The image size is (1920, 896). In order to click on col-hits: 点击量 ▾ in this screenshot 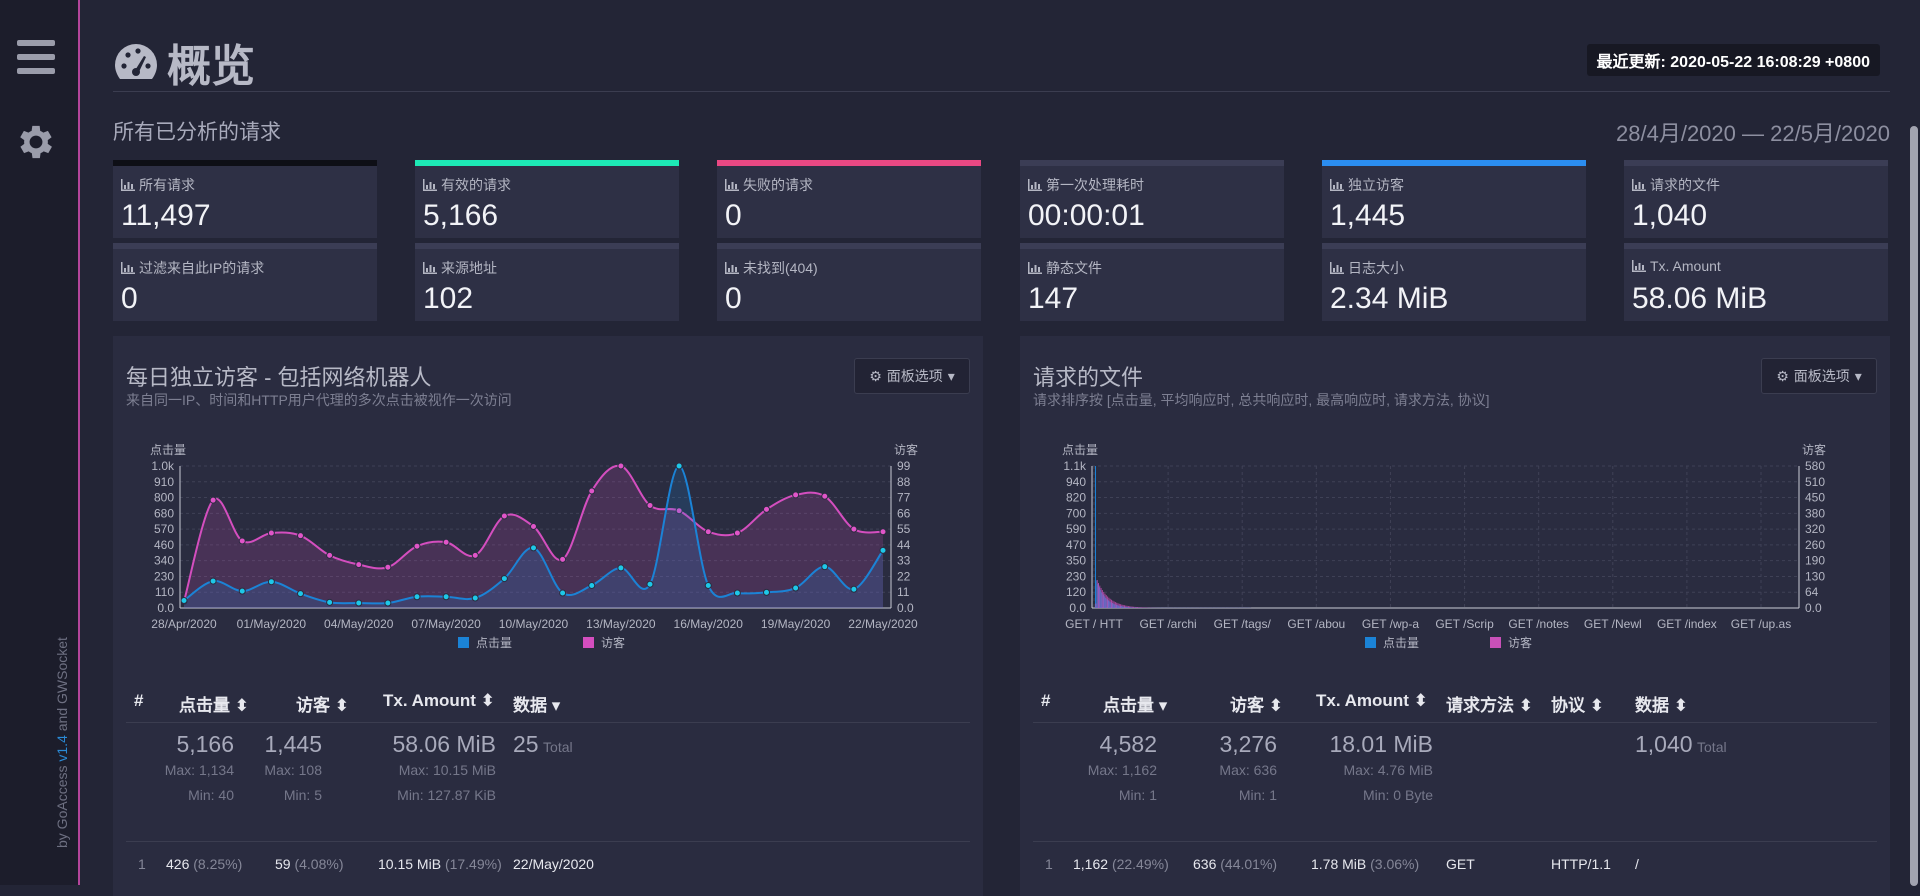, I will do `click(1135, 703)`.